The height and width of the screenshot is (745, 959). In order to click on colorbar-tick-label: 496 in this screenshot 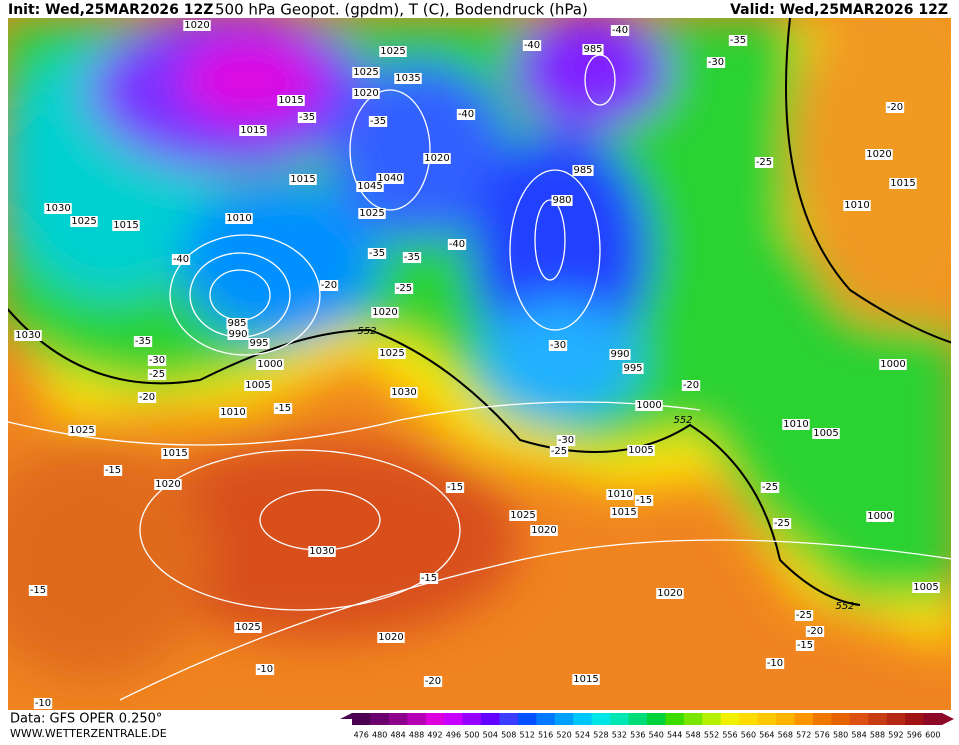, I will do `click(453, 735)`.